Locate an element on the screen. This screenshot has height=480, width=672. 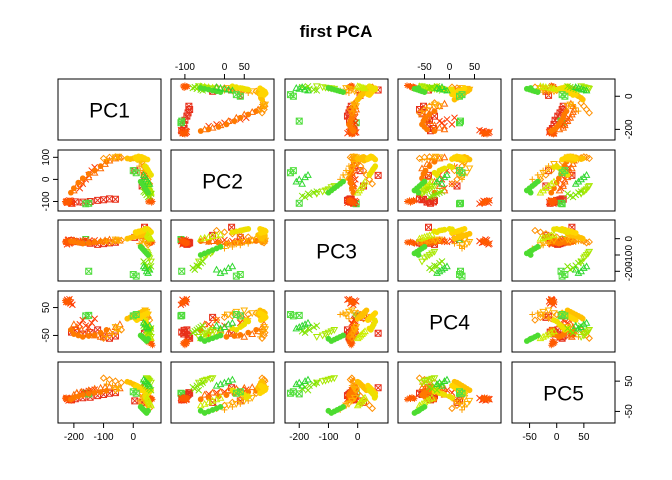
diagonal-label: PC2 is located at coordinates (222, 182).